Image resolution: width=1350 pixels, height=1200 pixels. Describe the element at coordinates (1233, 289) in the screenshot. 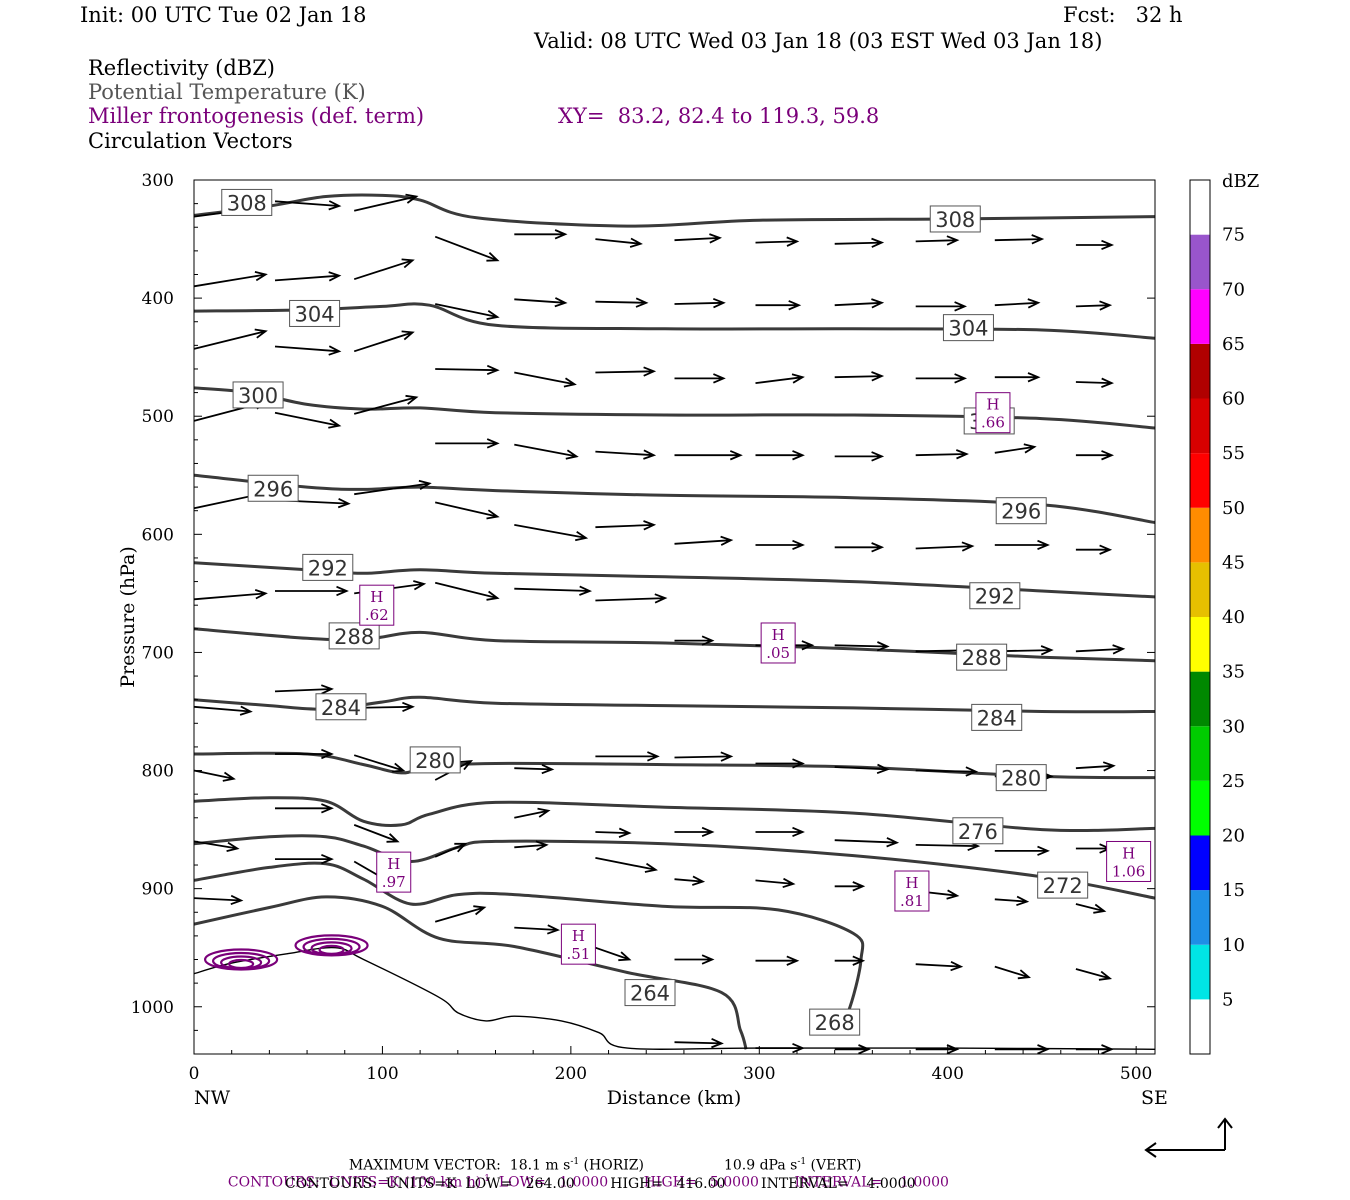

I see `colorbar-level-label: 70` at that location.